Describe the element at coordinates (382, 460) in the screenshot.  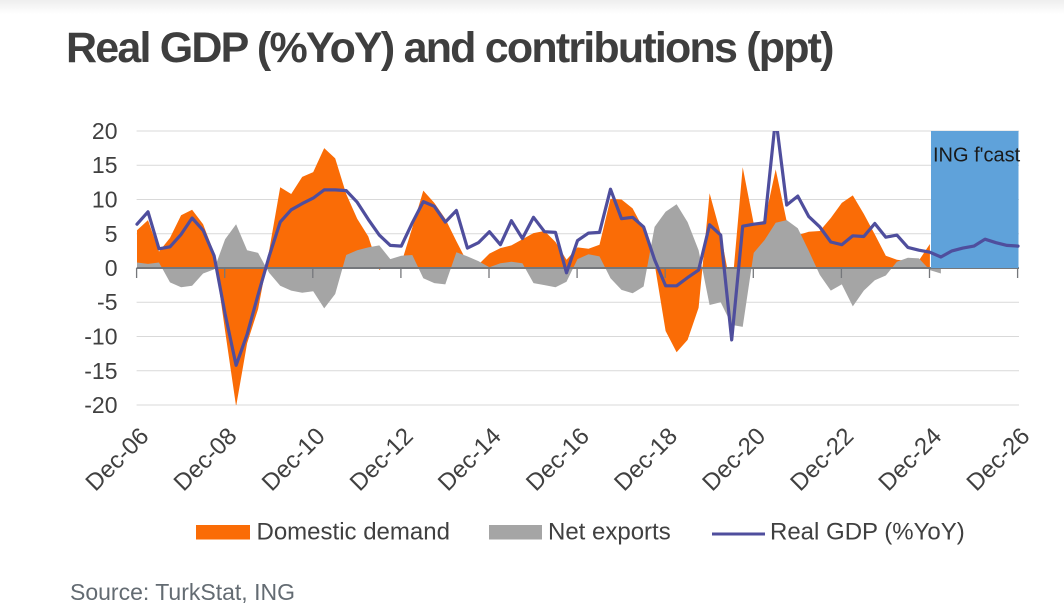
I see `svg-text: Dec-12` at that location.